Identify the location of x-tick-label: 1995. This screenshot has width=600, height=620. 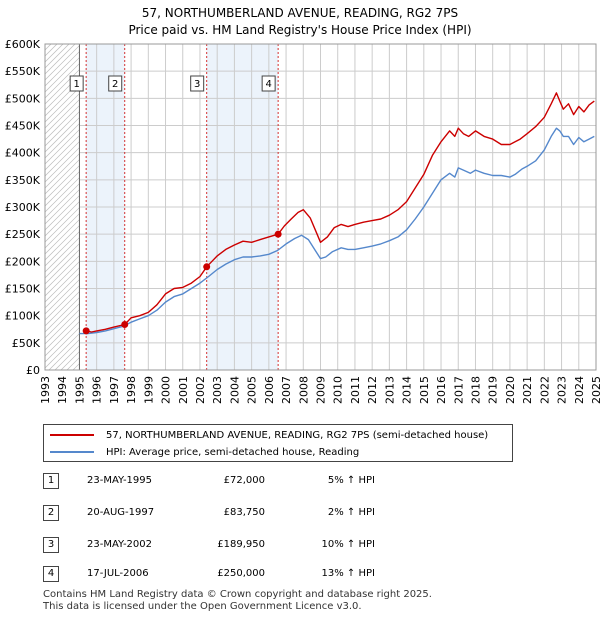
(79, 390).